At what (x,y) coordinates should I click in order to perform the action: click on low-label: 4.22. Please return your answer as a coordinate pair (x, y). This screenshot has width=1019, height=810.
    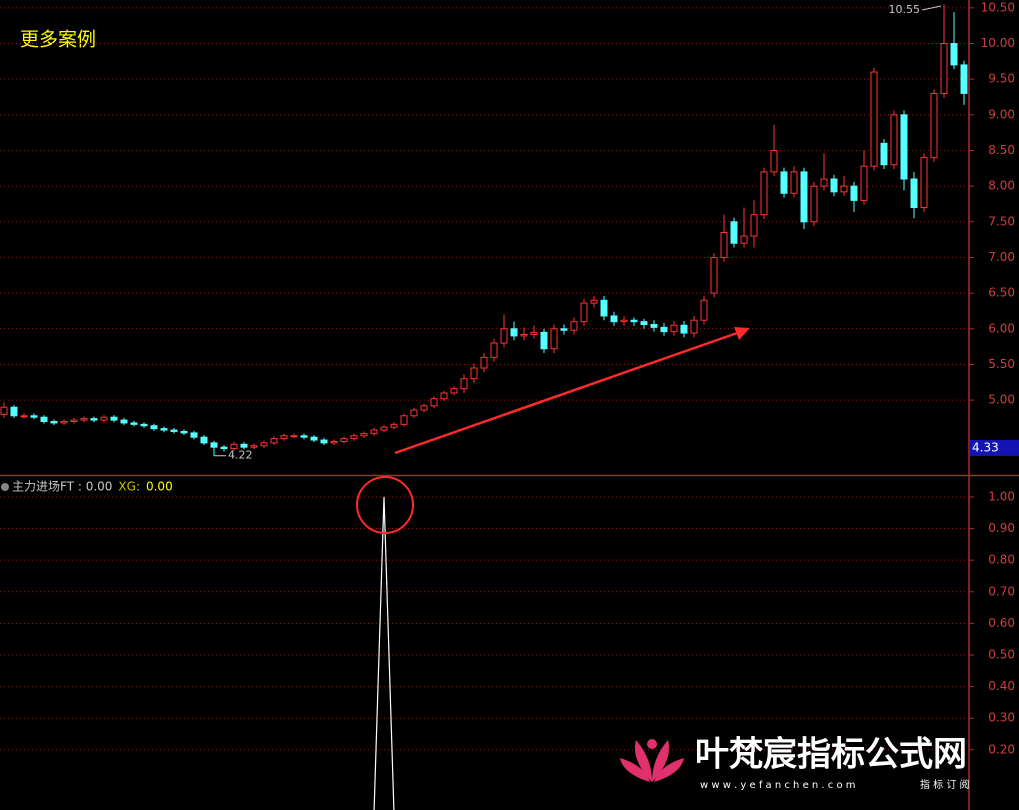
    Looking at the image, I should click on (240, 455).